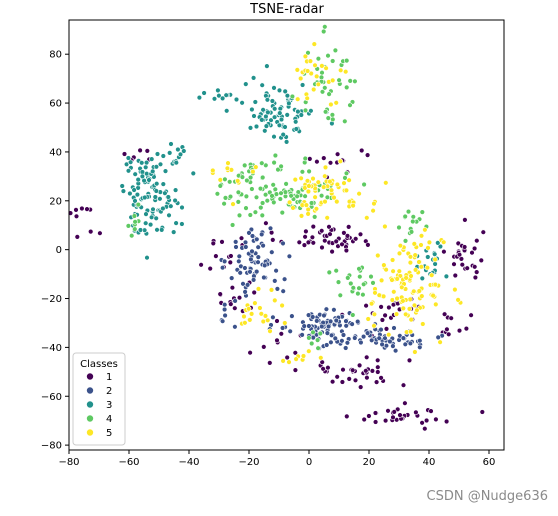 This screenshot has height=516, width=558. I want to click on y-tick-label: −40, so click(51, 348).